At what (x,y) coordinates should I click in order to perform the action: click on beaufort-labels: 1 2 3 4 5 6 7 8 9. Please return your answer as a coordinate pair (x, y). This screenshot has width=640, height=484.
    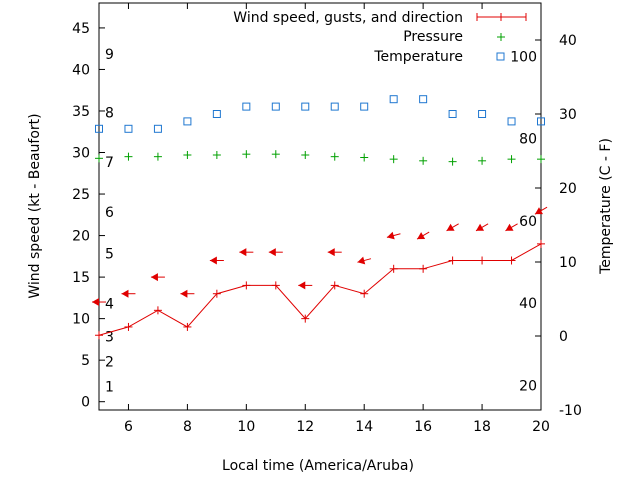
    Looking at the image, I should click on (109, 221).